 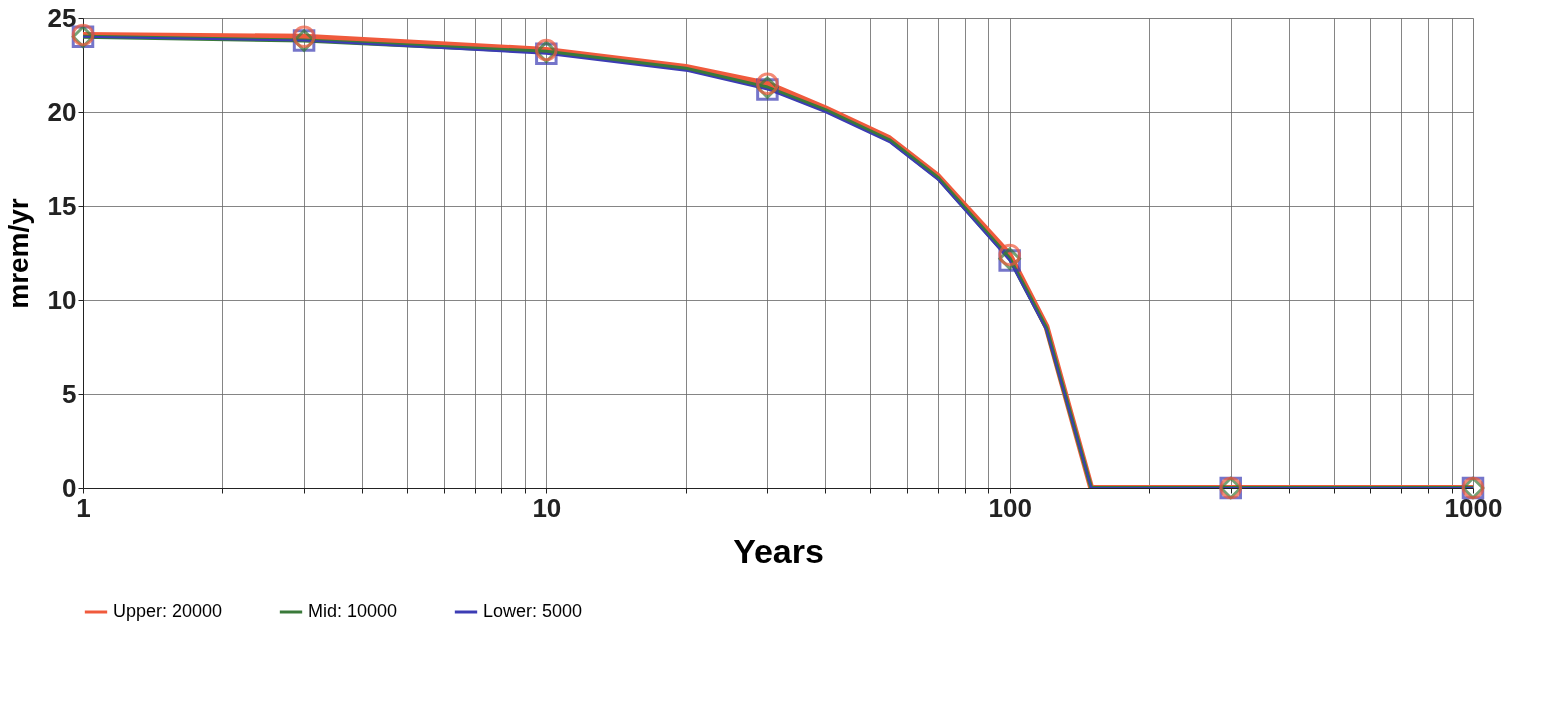 I want to click on x-tick-label: 1, so click(x=83, y=507).